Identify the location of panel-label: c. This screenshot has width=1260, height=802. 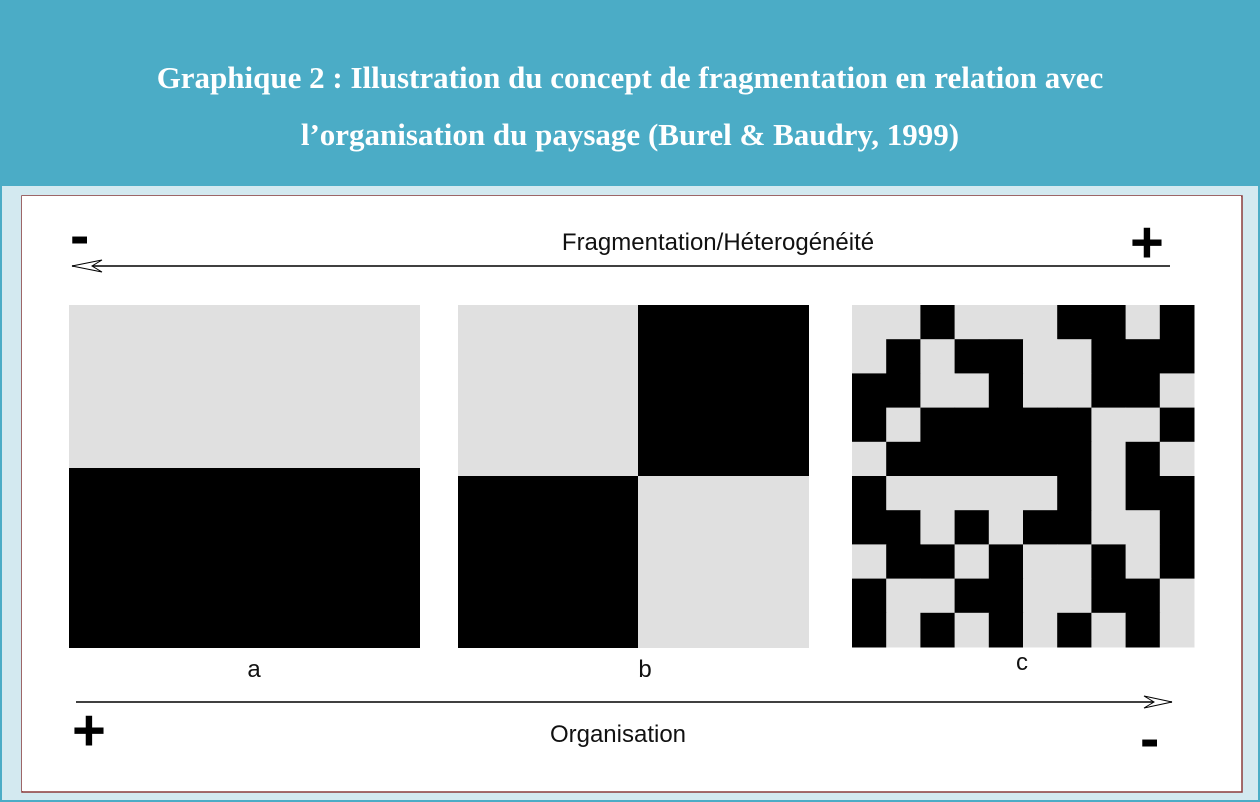
(1022, 662).